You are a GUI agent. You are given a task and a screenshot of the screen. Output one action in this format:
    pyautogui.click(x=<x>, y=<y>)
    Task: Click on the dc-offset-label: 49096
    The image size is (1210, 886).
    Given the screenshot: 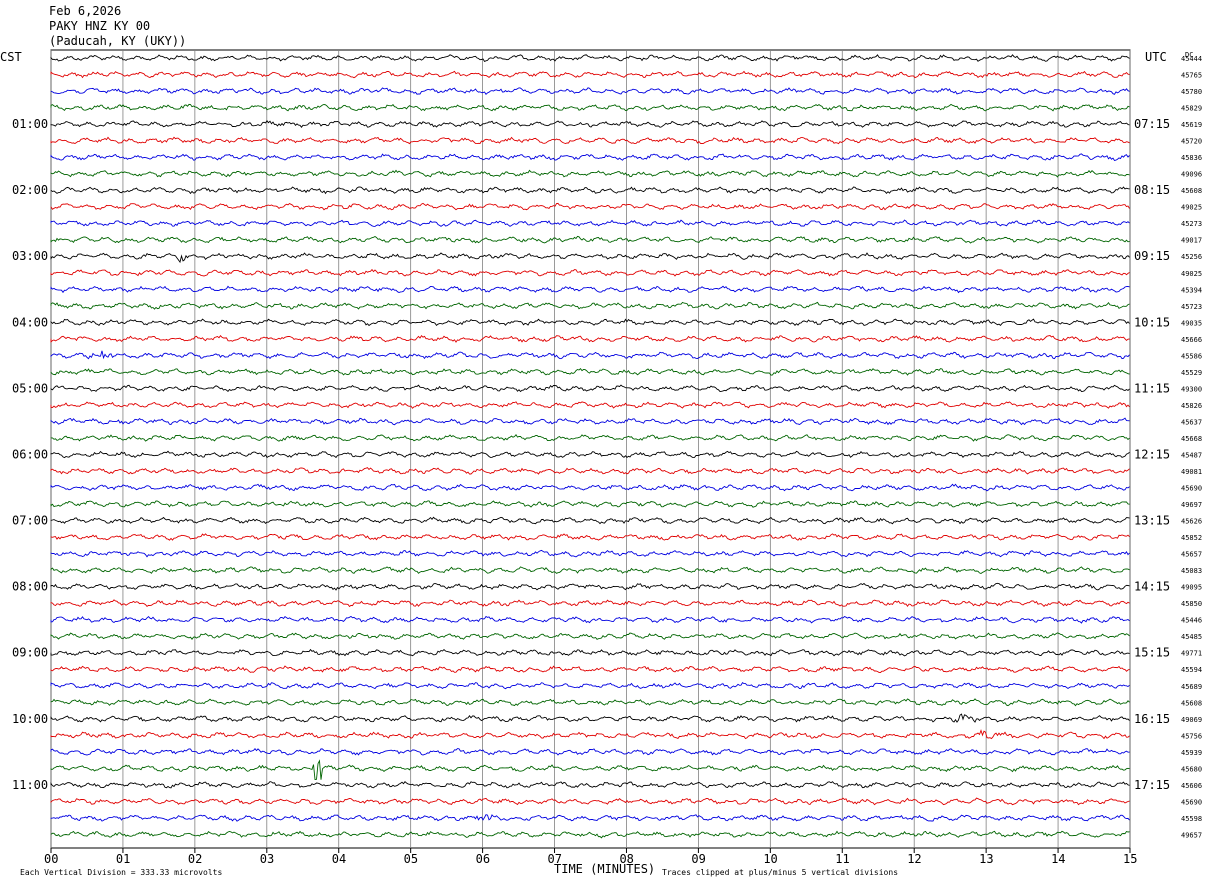 What is the action you would take?
    pyautogui.click(x=1191, y=175)
    